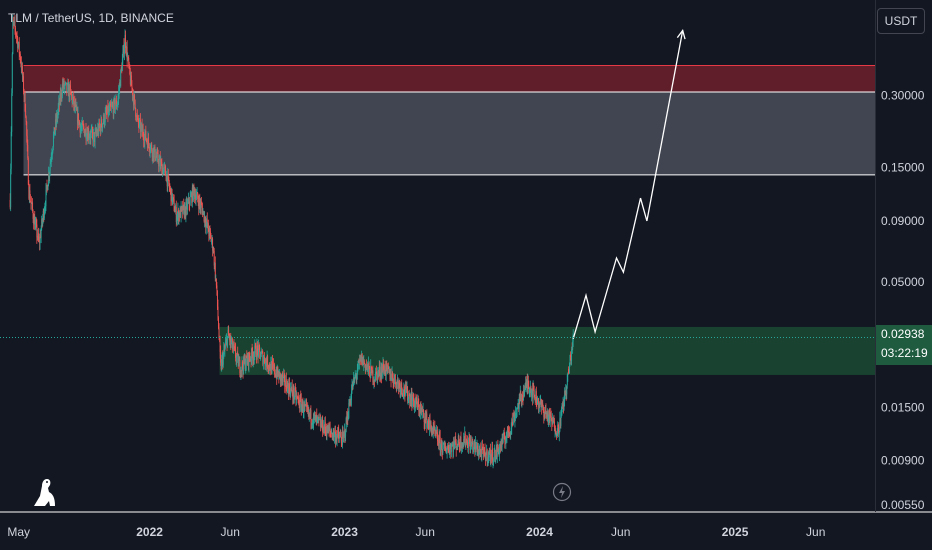 This screenshot has height=550, width=932. I want to click on replay-bolt-icon, so click(562, 492).